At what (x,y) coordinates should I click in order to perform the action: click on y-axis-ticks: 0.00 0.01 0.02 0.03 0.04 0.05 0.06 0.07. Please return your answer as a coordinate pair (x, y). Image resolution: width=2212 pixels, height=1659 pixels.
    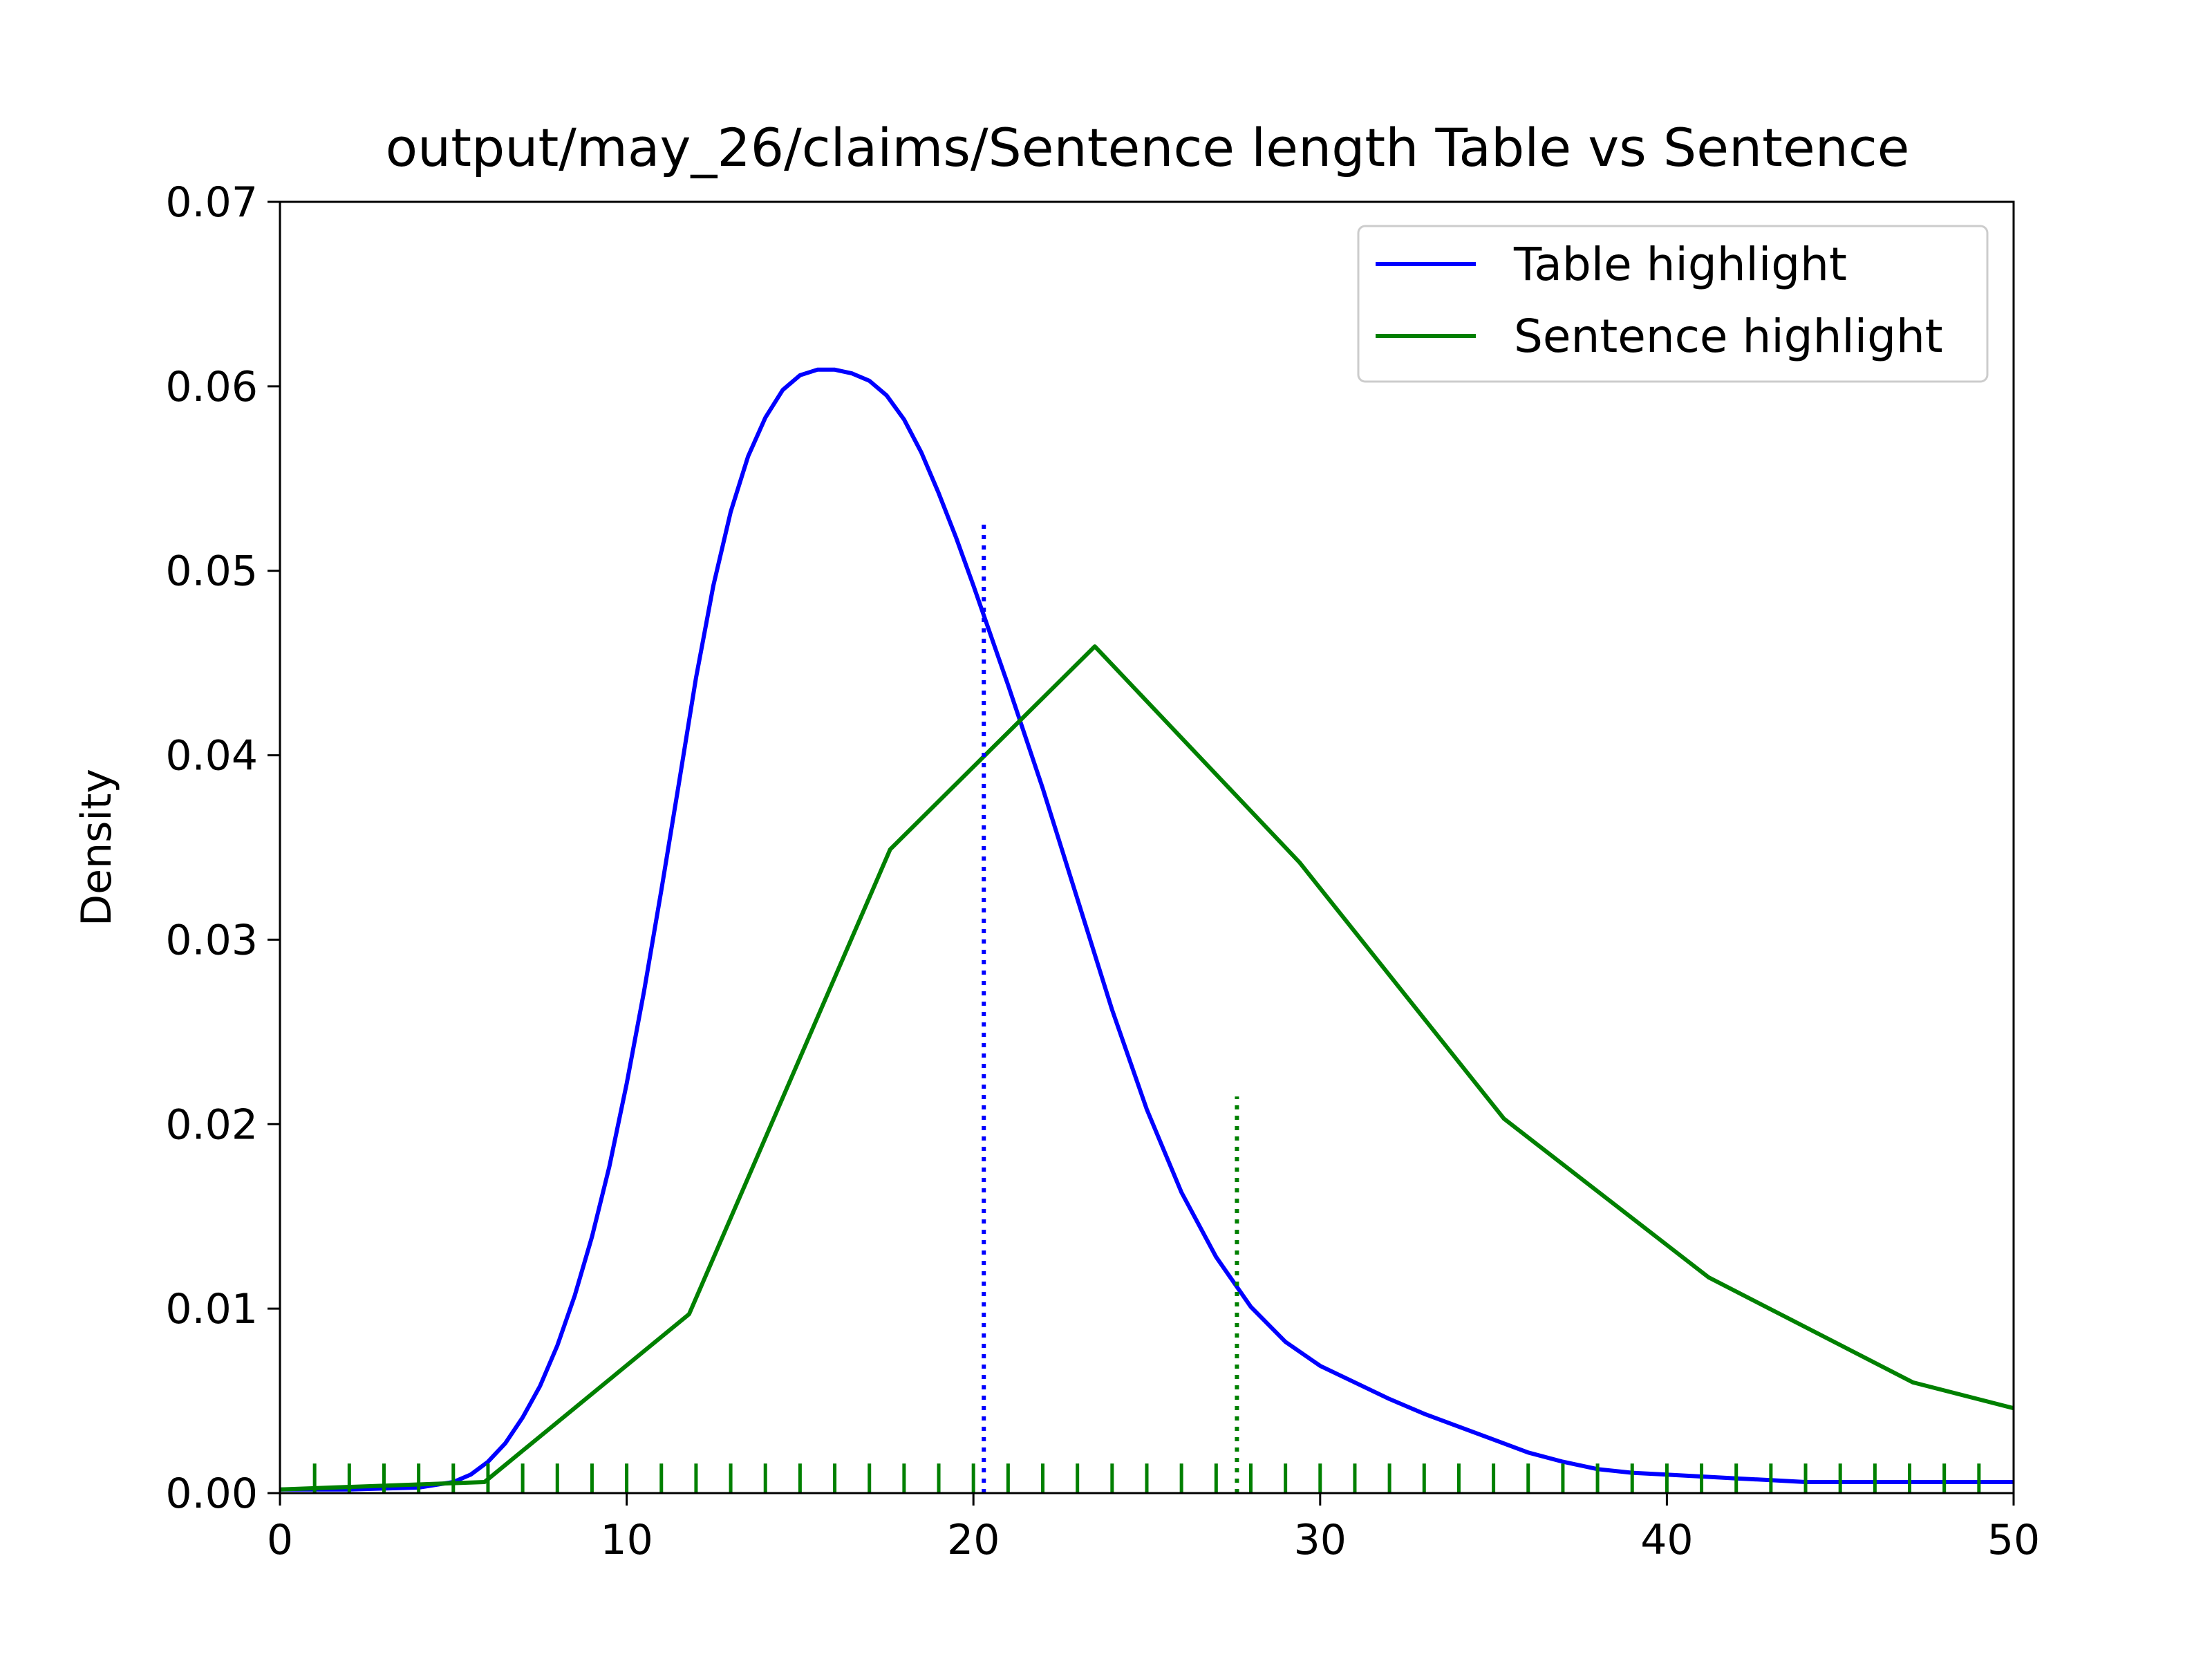
    Looking at the image, I should click on (222, 848).